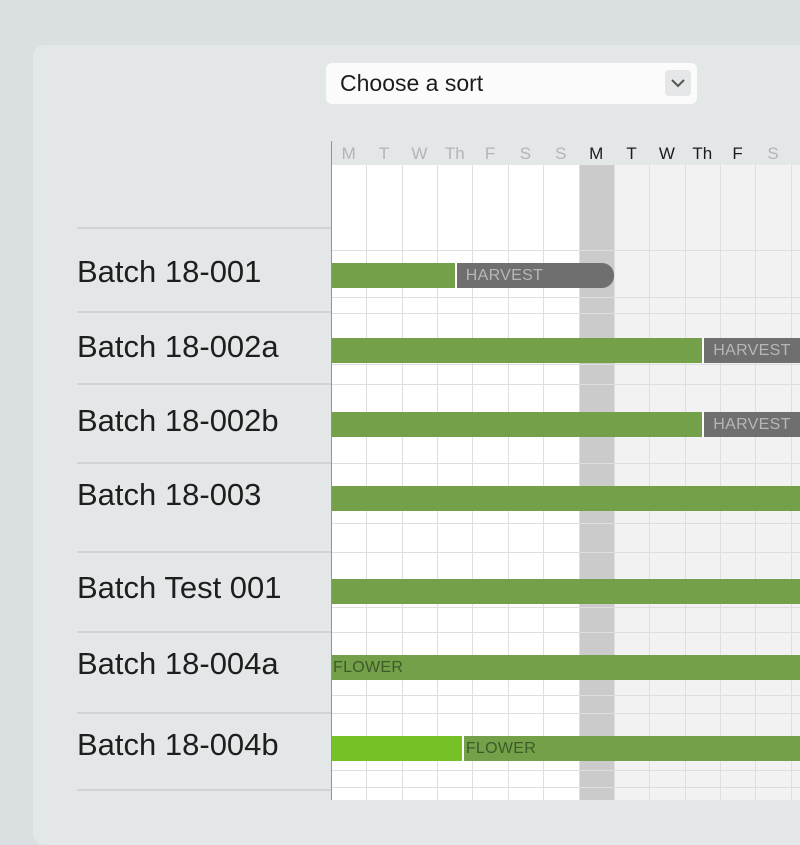  I want to click on batch-name: Batch 18-003, so click(169, 494).